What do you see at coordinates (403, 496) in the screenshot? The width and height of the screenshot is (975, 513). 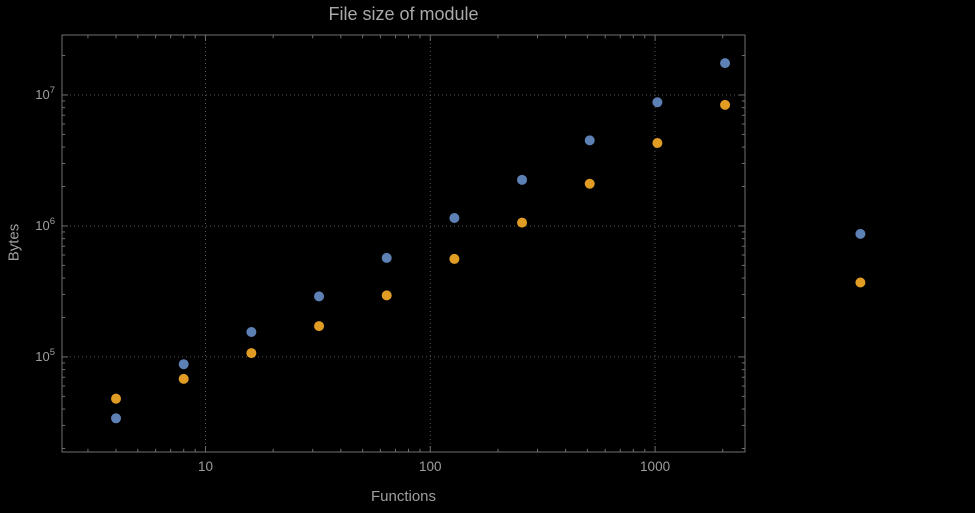 I see `x-axis-label: Functions` at bounding box center [403, 496].